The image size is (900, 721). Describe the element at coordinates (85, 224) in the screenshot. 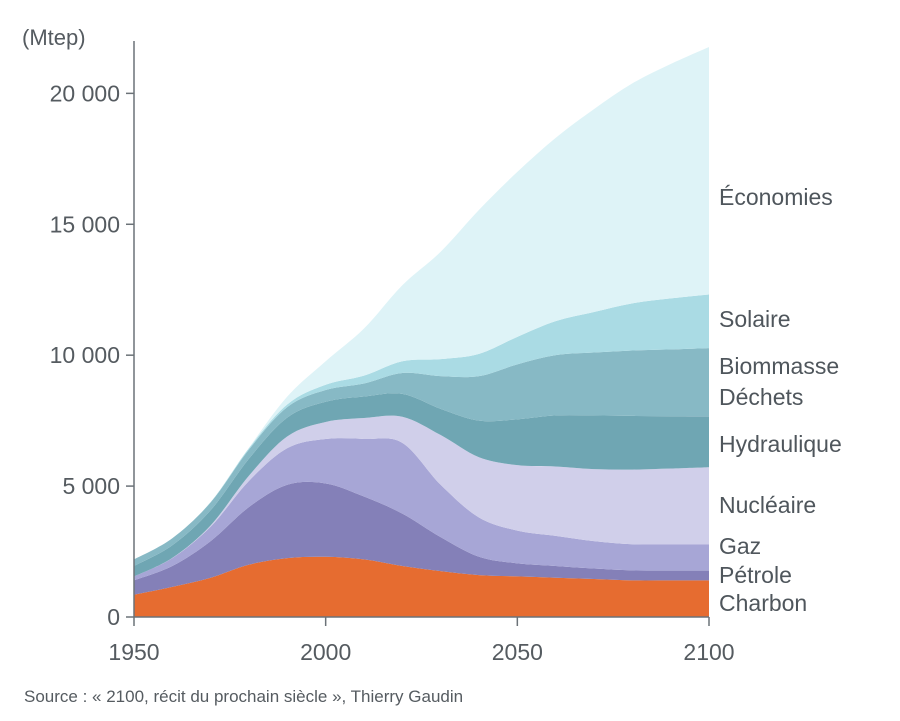

I see `y-tick-label: 15 000` at that location.